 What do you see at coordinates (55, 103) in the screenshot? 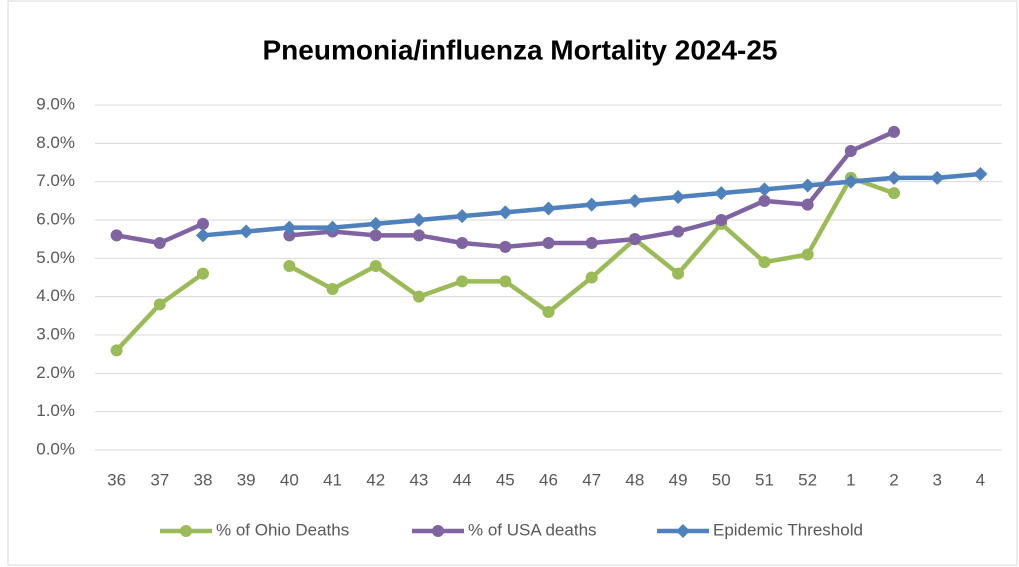
I see `y-tick-label: 9.0%` at bounding box center [55, 103].